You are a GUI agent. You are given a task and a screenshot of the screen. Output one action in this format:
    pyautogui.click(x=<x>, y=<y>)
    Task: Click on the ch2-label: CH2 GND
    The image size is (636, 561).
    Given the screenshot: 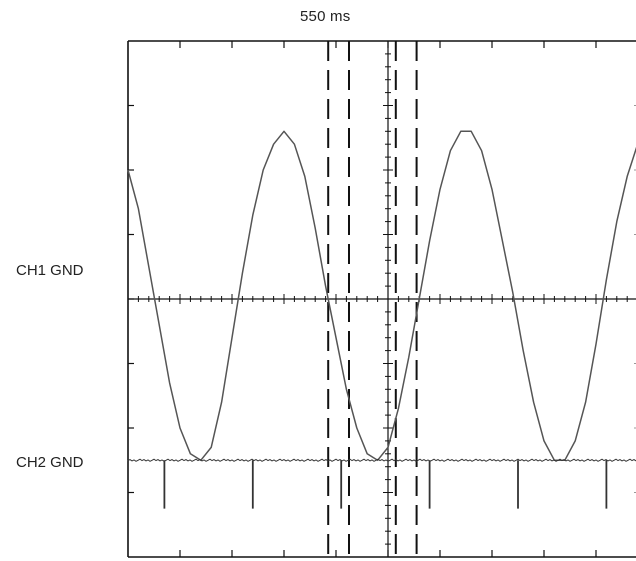 What is the action you would take?
    pyautogui.click(x=50, y=462)
    